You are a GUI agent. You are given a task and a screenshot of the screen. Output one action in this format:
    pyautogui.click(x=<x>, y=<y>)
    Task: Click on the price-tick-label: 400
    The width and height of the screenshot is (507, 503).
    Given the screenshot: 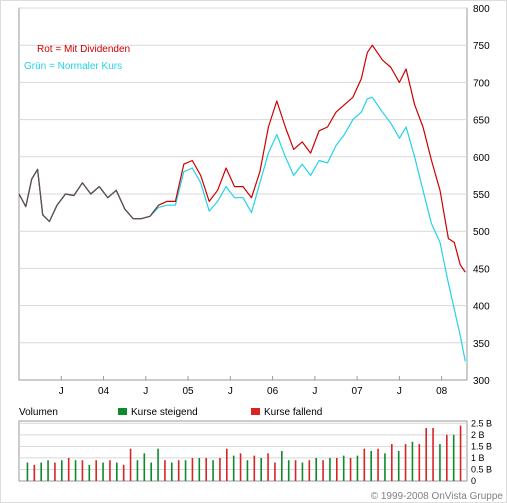 What is the action you would take?
    pyautogui.click(x=481, y=307)
    